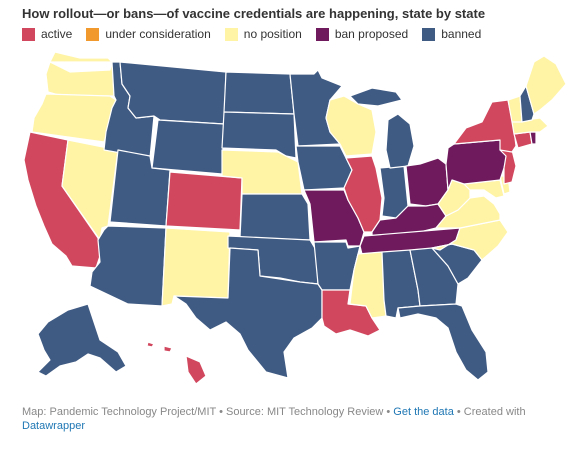 This screenshot has width=584, height=450. Describe the element at coordinates (188, 147) in the screenshot. I see `state-wy` at that location.